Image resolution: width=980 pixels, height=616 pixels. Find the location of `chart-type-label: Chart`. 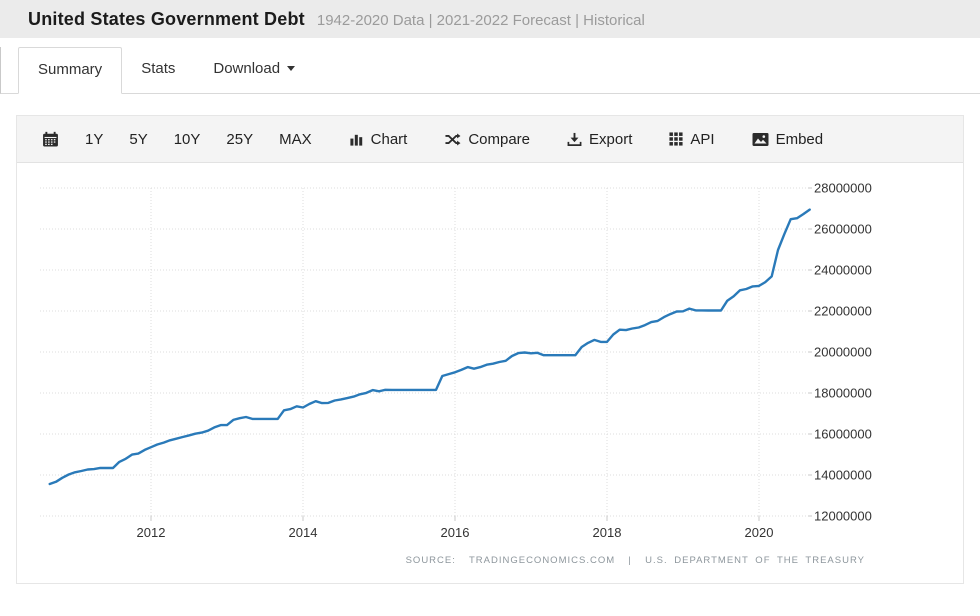

chart-type-label: Chart is located at coordinates (389, 139).